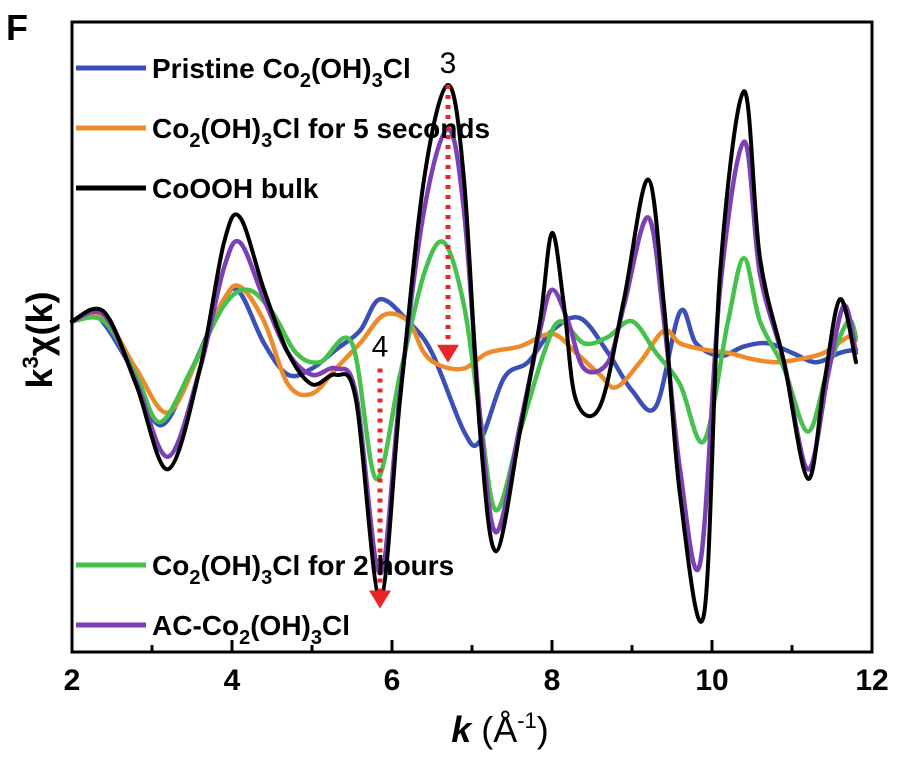  I want to click on legend-top-label-1: Co2(OH)3Cl for 5 seconds, so click(321, 132).